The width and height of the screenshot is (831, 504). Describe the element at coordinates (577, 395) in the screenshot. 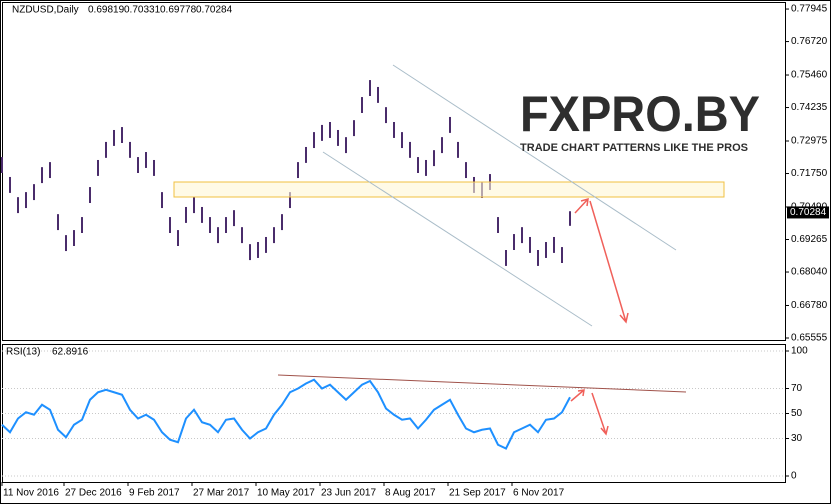

I see `rsi-arrow-up` at that location.